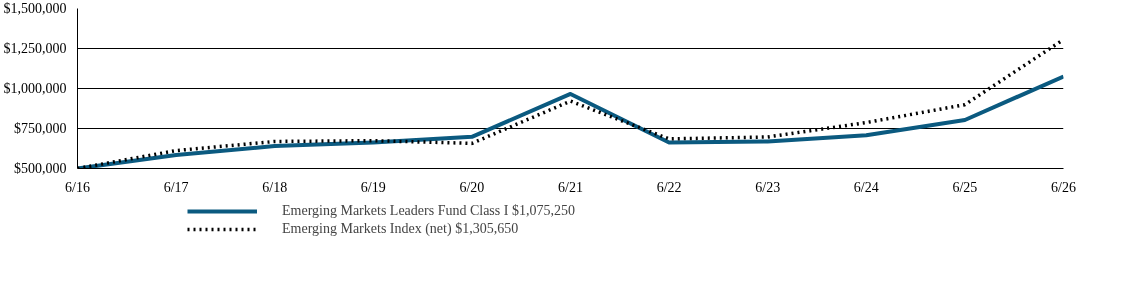 This screenshot has height=281, width=1129. Describe the element at coordinates (40, 168) in the screenshot. I see `y-tick-label: $500,000` at that location.